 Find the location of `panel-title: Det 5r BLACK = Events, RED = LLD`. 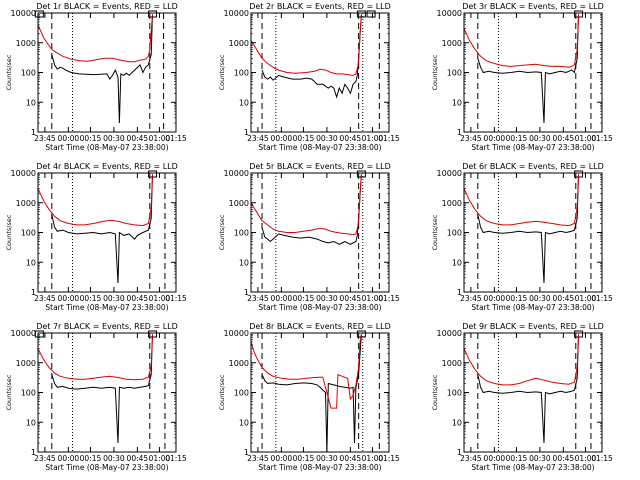

panel-title: Det 5r BLACK = Events, RED = LLD is located at coordinates (320, 166).